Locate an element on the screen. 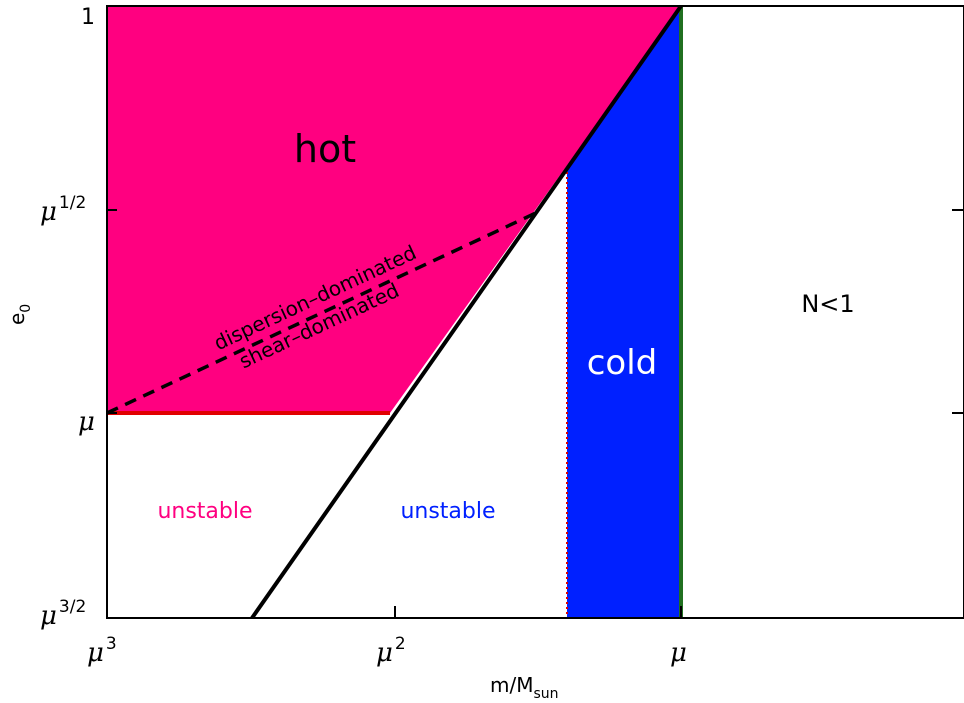  x-tick-label-mu: μ is located at coordinates (678, 653).